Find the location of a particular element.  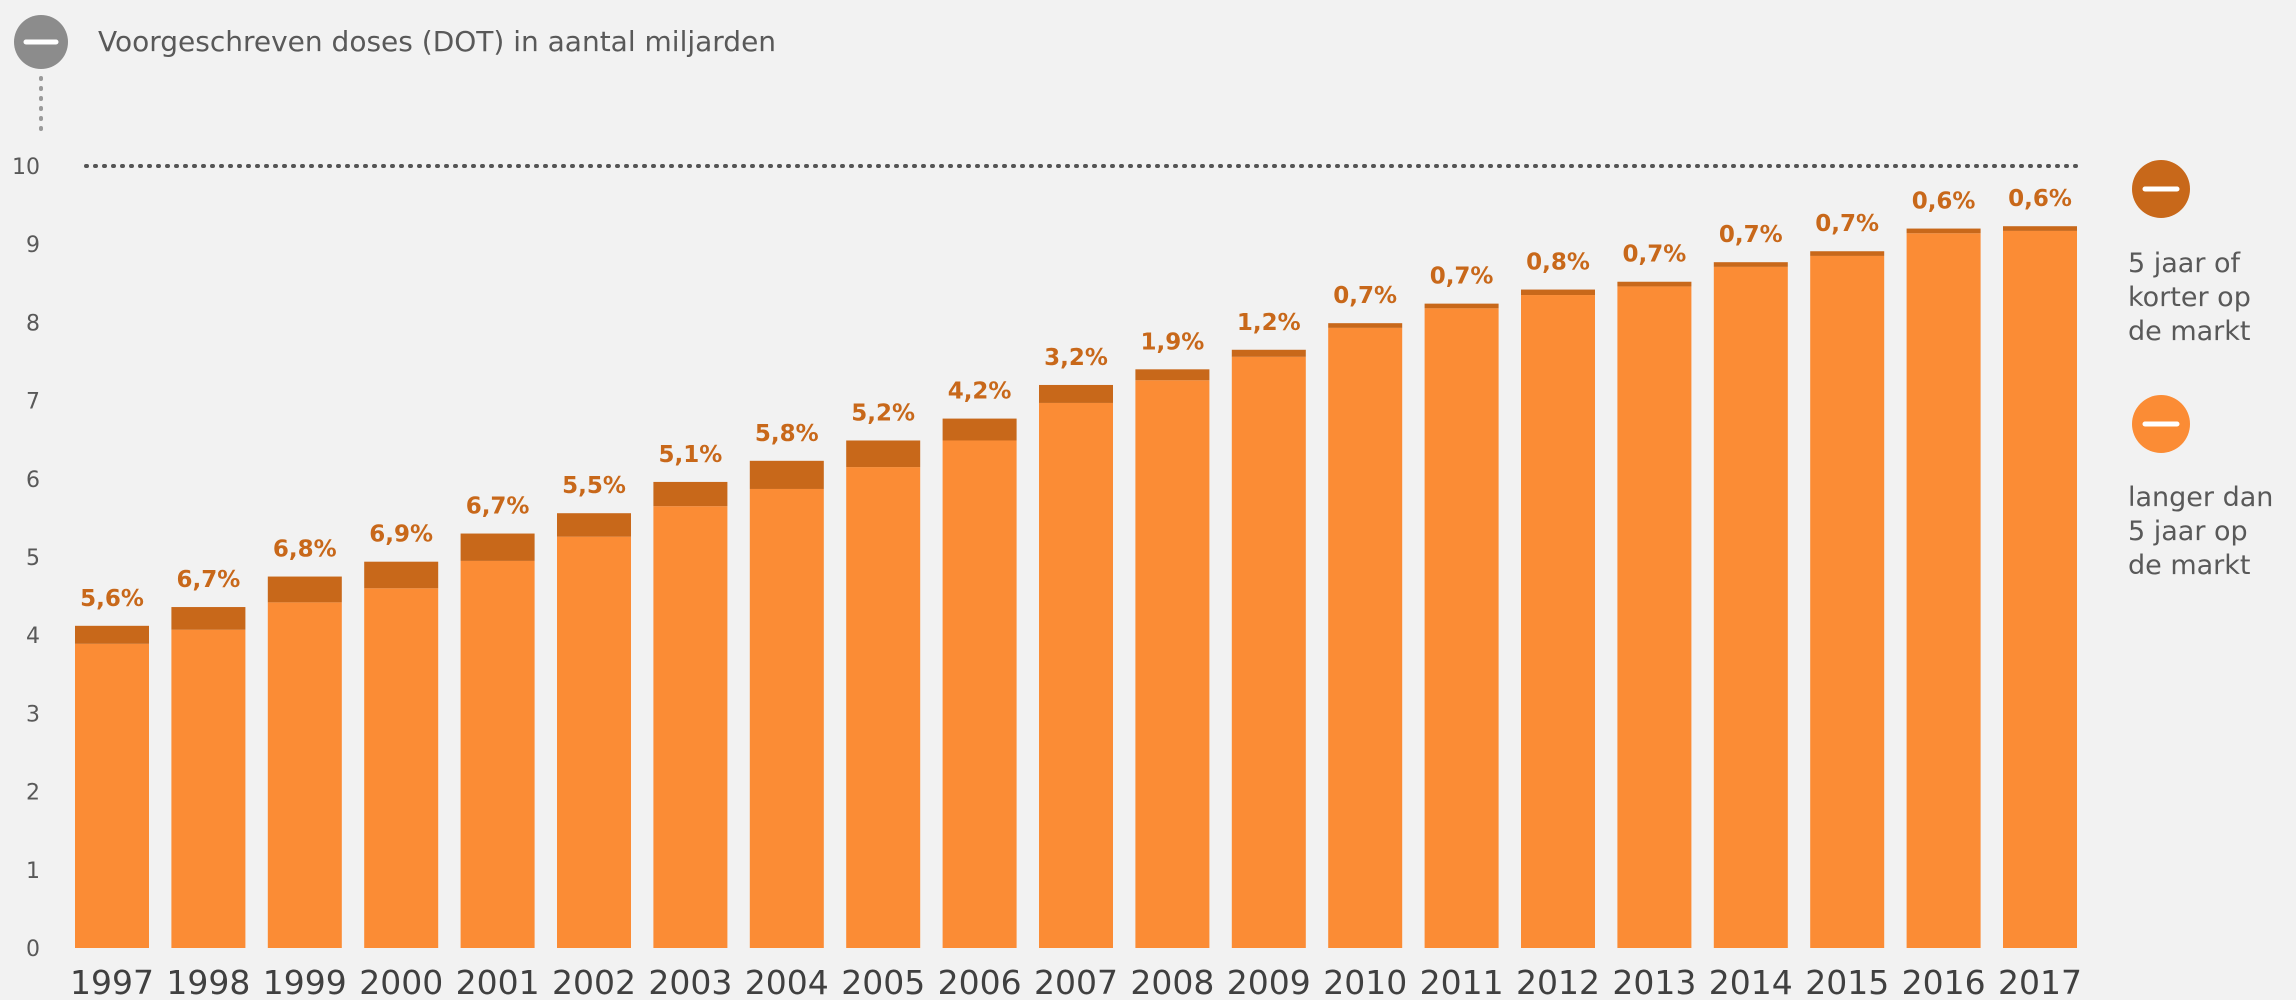

x-tick-label: 2015 is located at coordinates (1847, 981).